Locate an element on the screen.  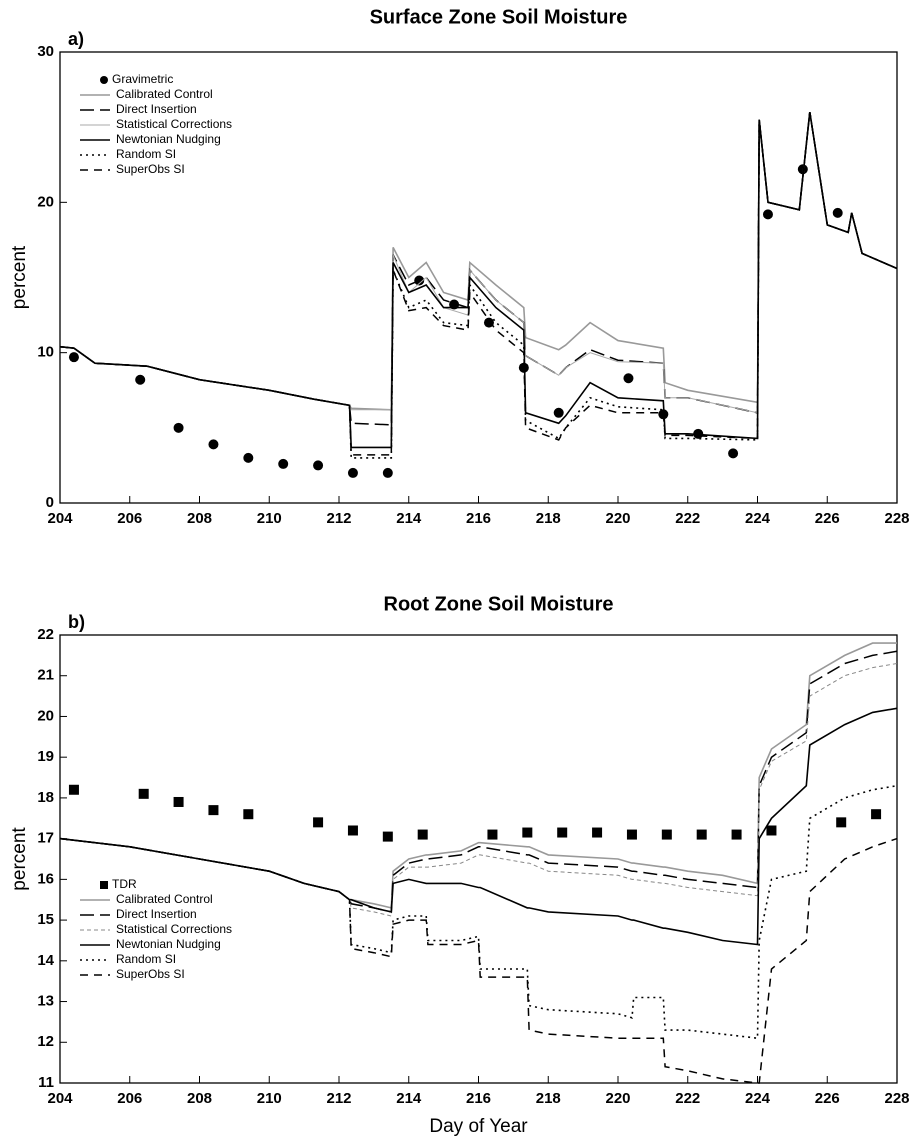
y-tick-label: 0 is located at coordinates (50, 502).